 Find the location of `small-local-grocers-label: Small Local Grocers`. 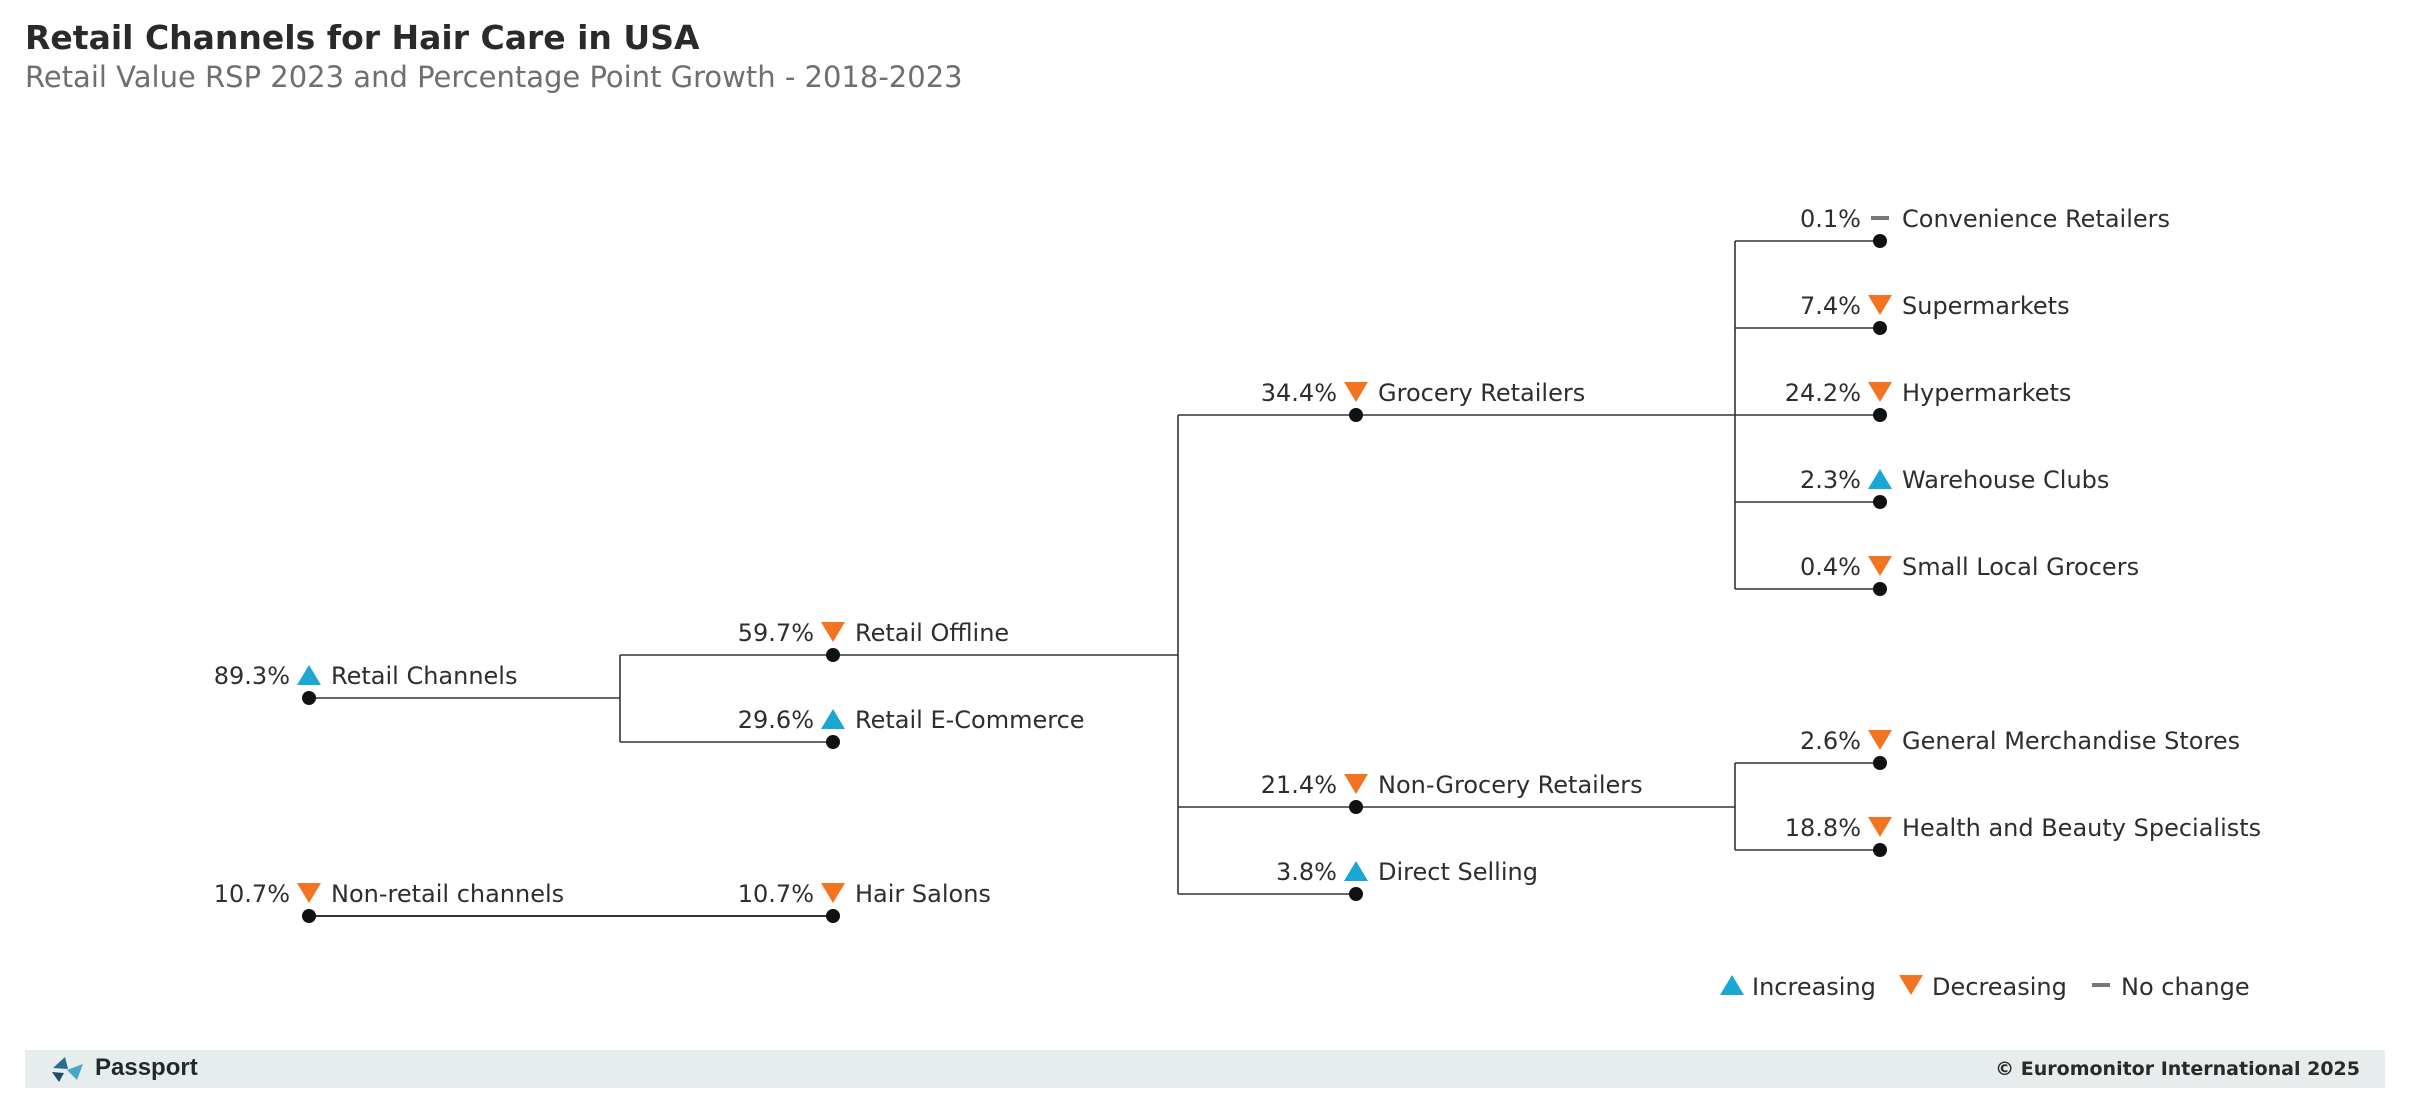

small-local-grocers-label: Small Local Grocers is located at coordinates (2020, 567).